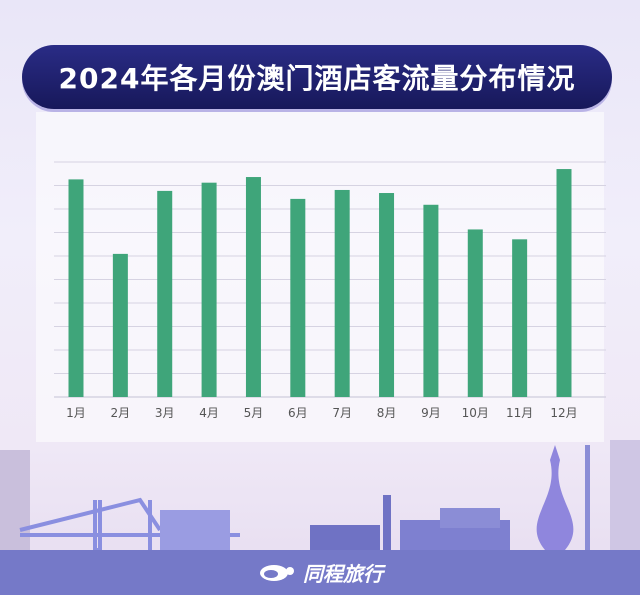 The height and width of the screenshot is (595, 640). I want to click on x-tick-label: 3月, so click(165, 413).